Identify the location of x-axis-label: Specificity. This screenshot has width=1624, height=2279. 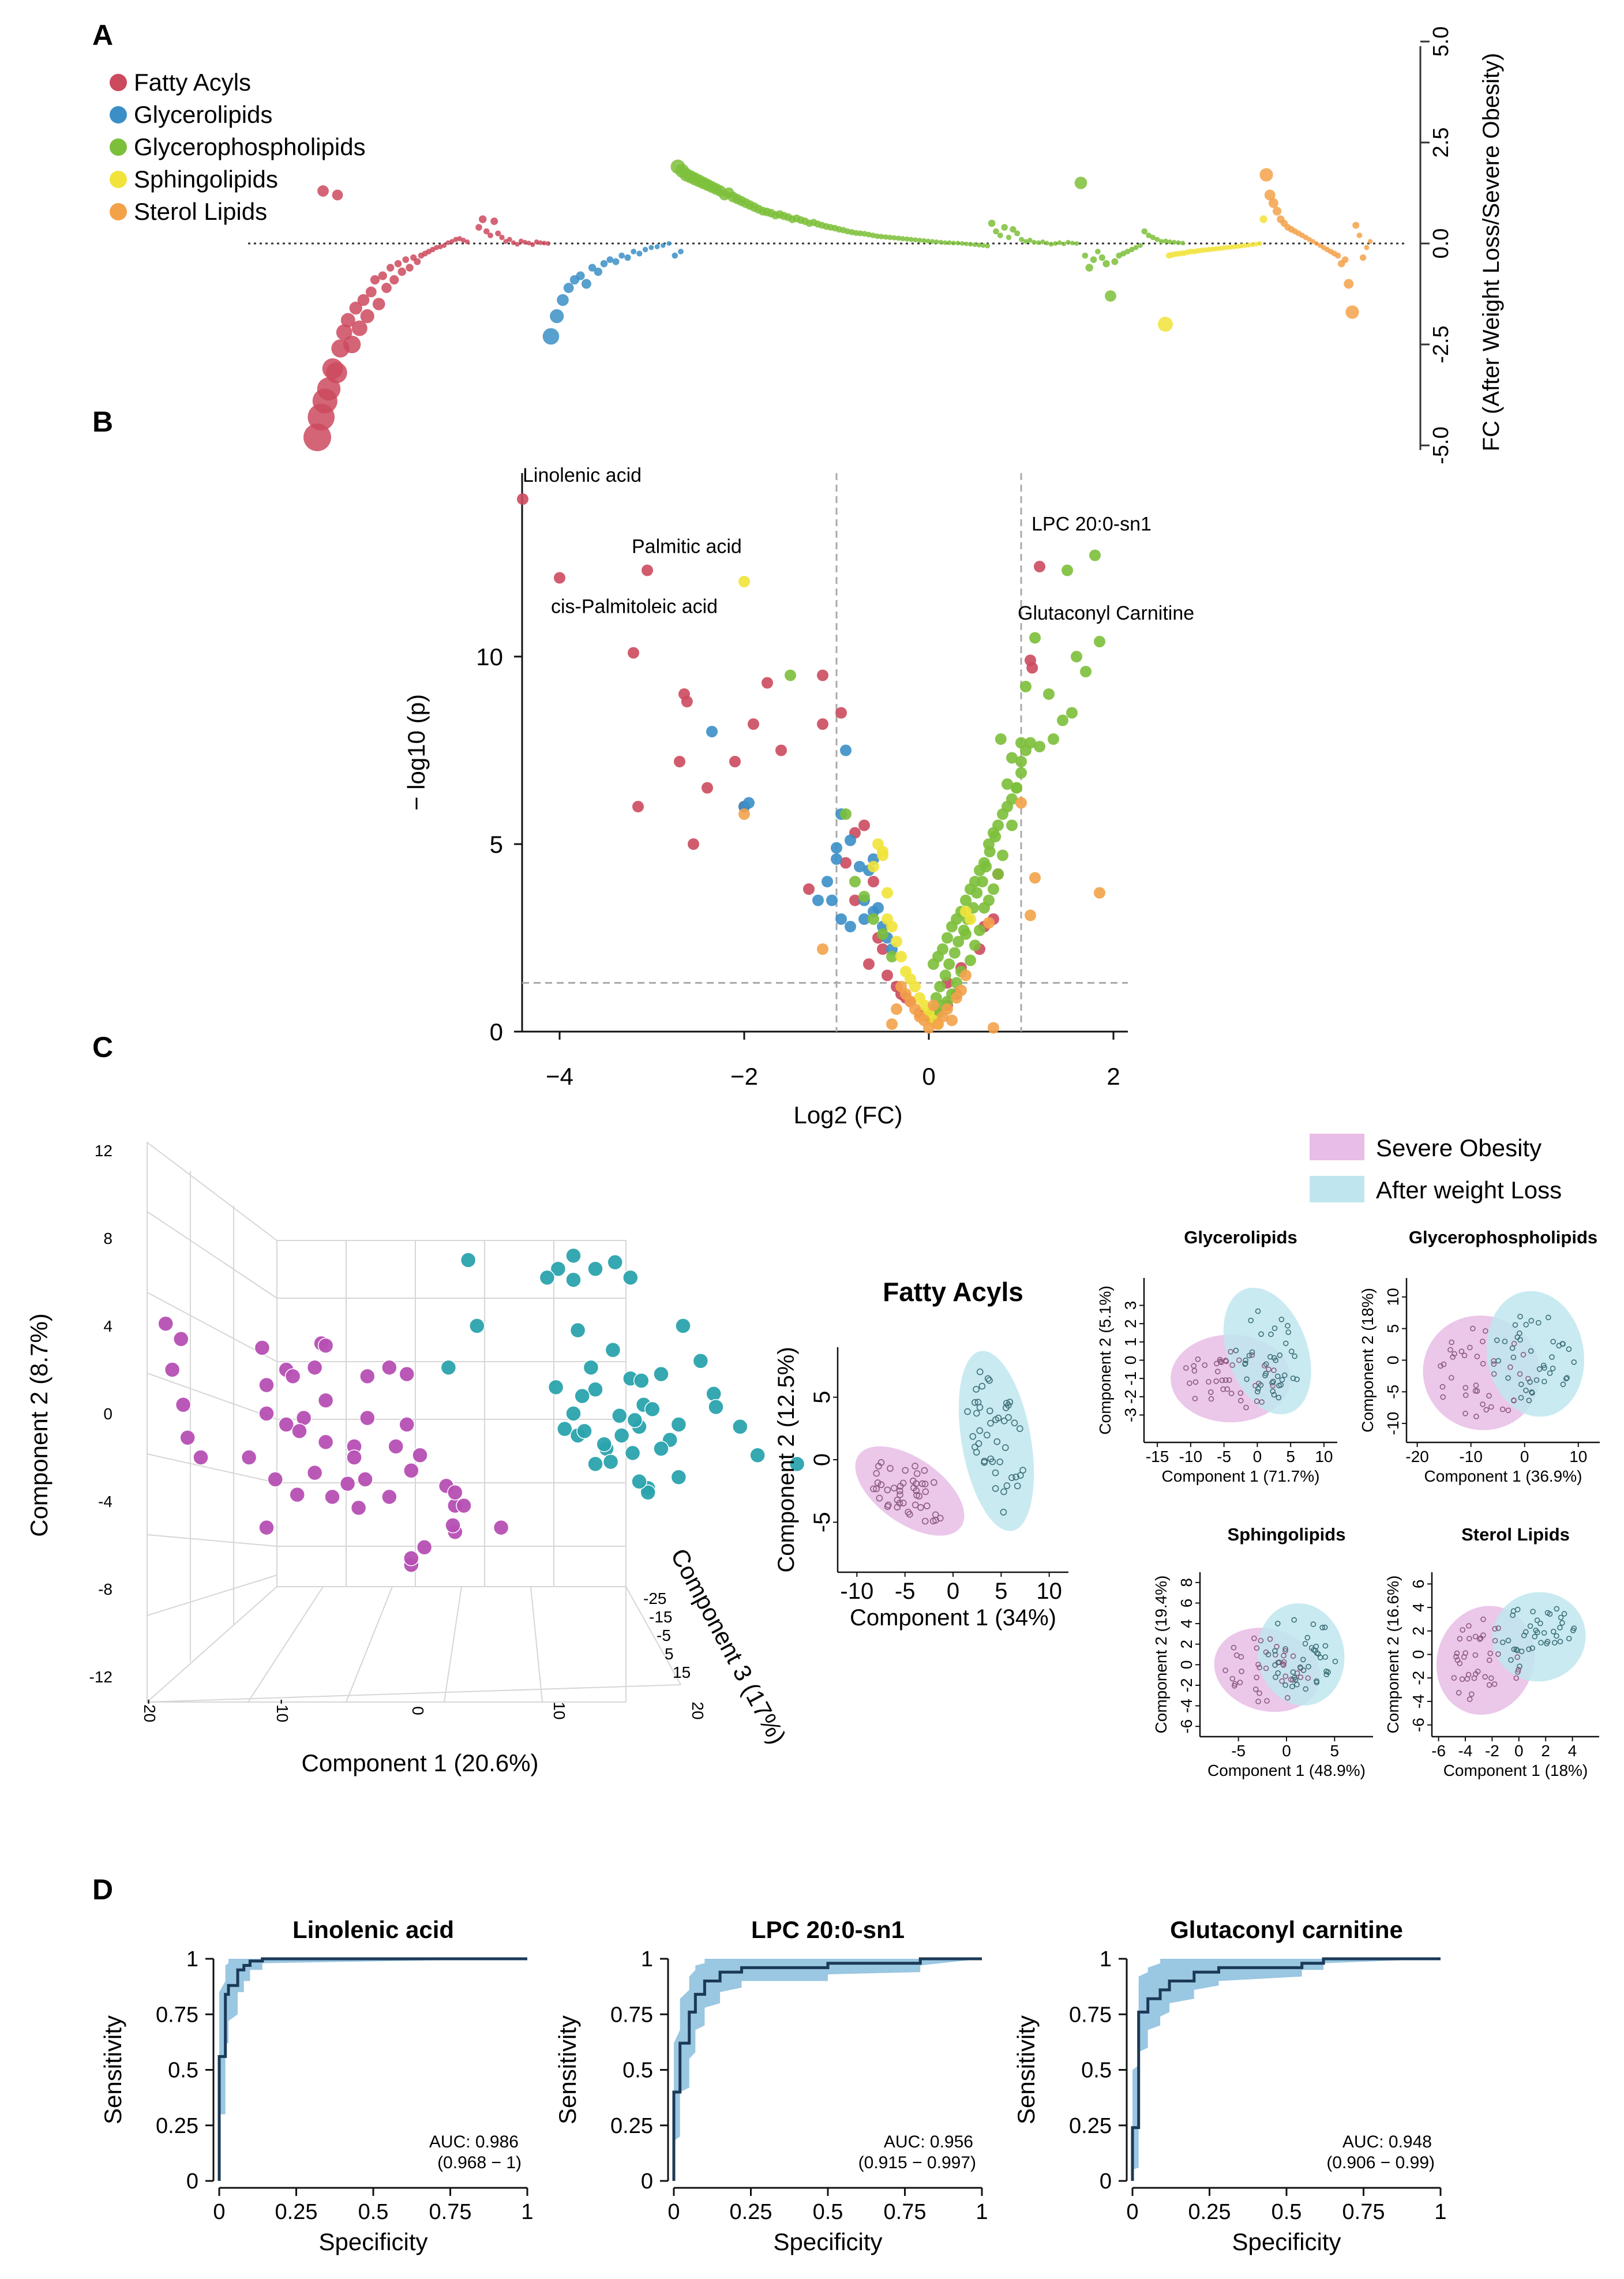
(827, 2241).